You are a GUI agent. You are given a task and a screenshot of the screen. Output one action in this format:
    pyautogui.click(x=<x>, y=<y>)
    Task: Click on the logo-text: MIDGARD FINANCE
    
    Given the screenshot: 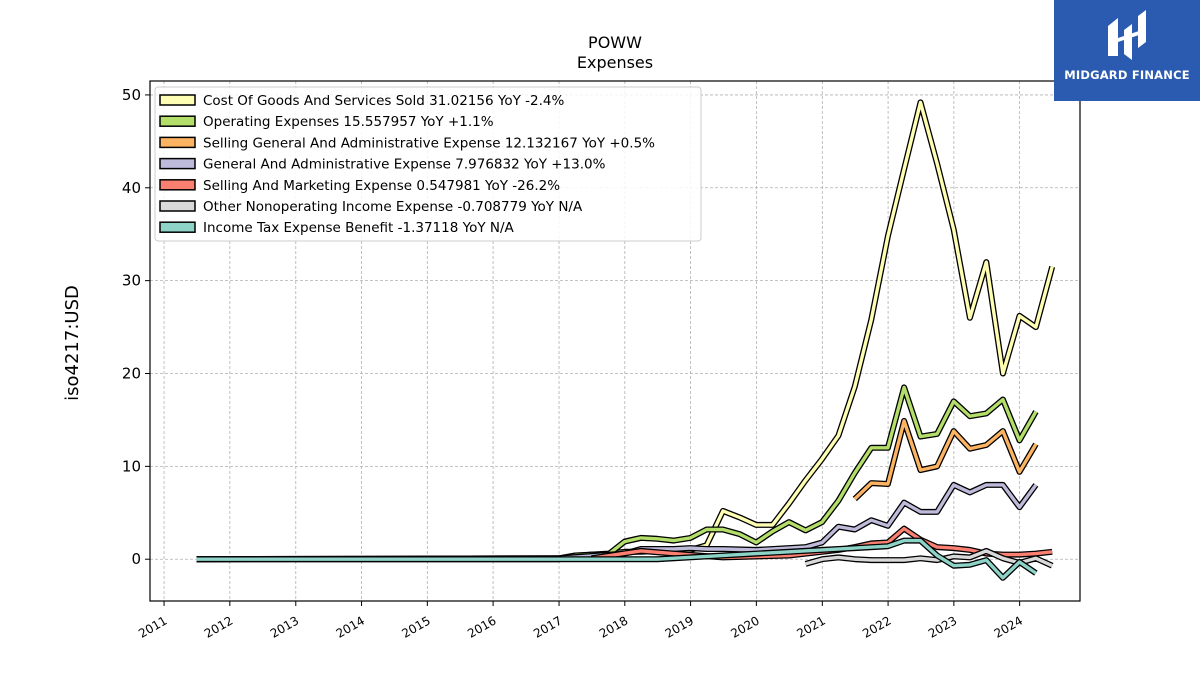 What is the action you would take?
    pyautogui.click(x=1127, y=75)
    